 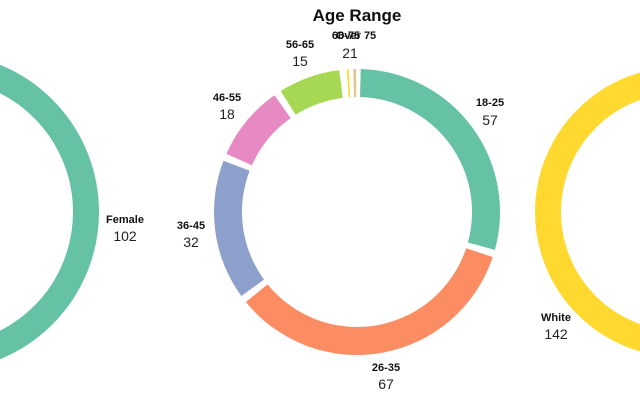 I want to click on label-over-75: Over 75, so click(x=356, y=36).